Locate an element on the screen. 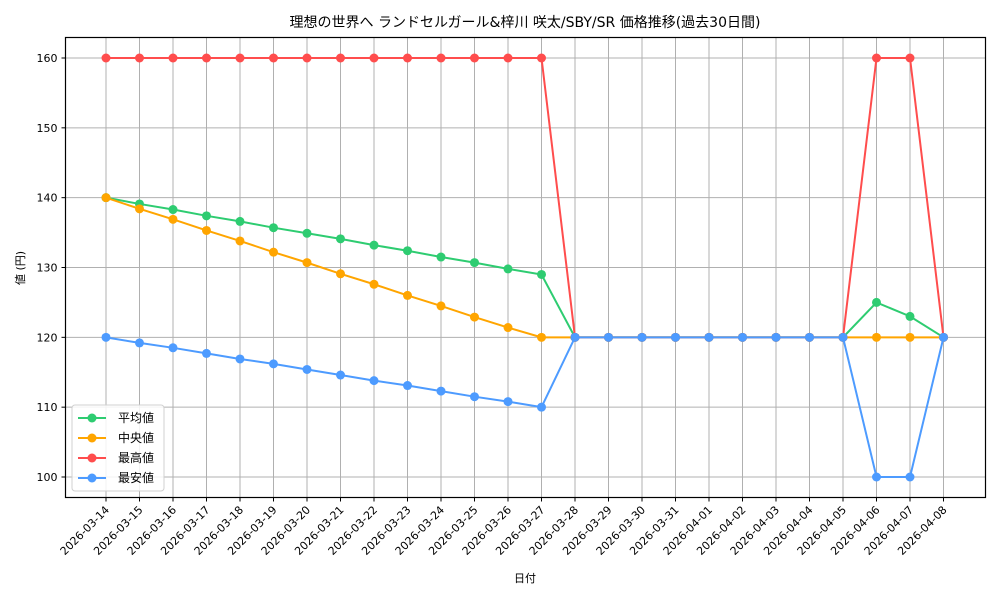  y-tick-label: 160 is located at coordinates (47, 58).